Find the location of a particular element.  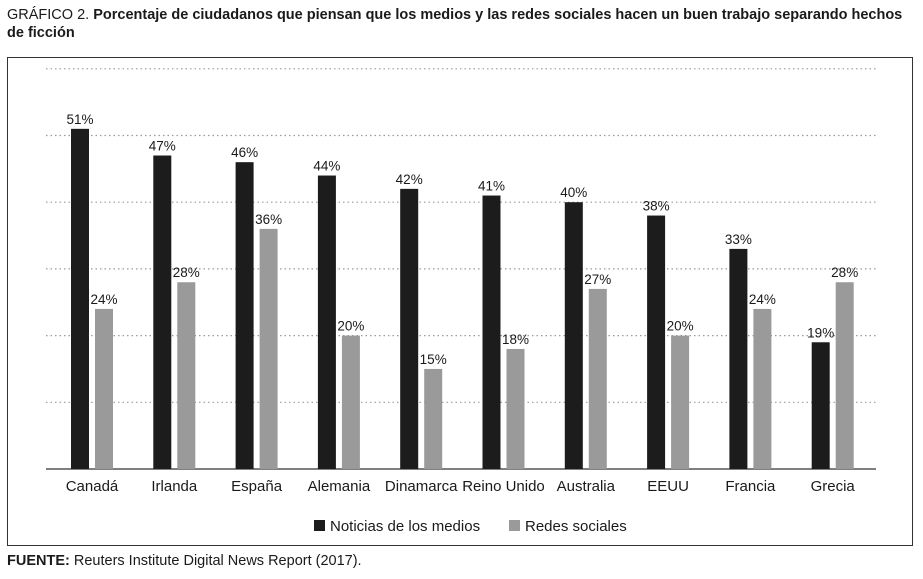

x-tick-espana: España is located at coordinates (257, 486).